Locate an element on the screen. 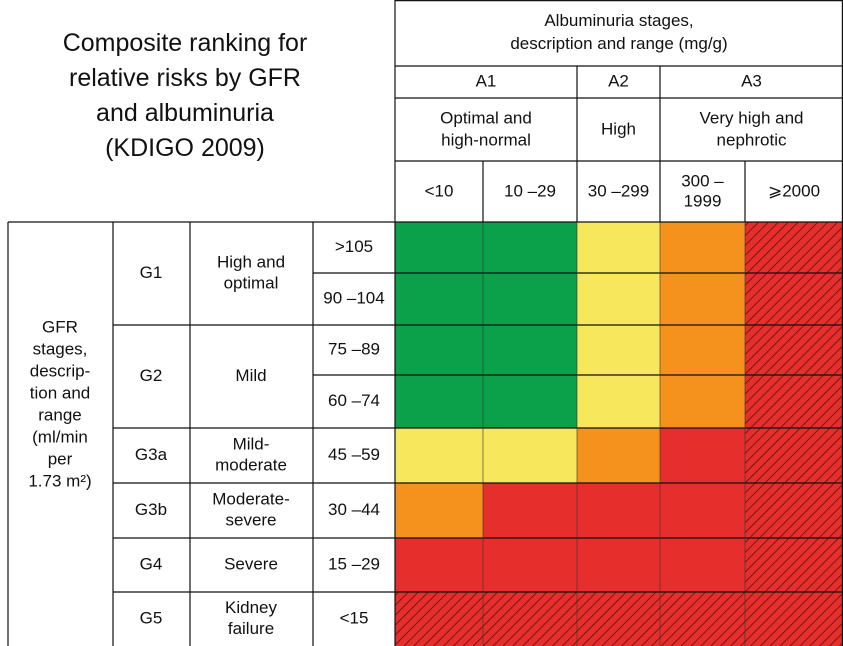 This screenshot has width=843, height=646. stage-description: Moderate- is located at coordinates (250, 498).